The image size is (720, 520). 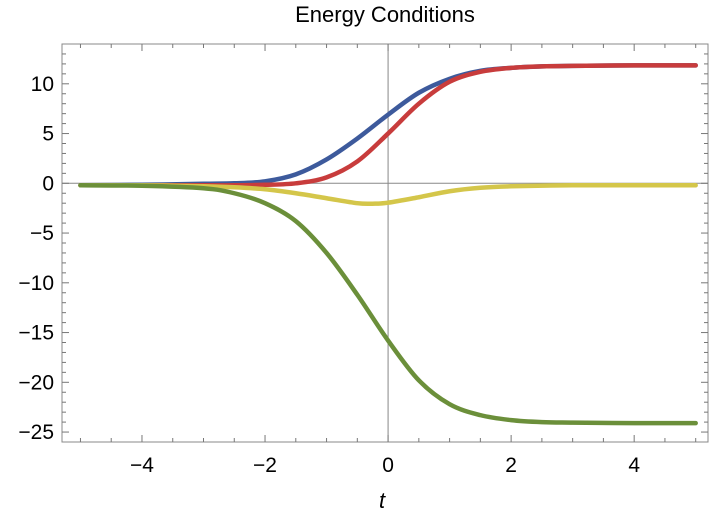 I want to click on y-tick-label: 0, so click(x=48, y=183).